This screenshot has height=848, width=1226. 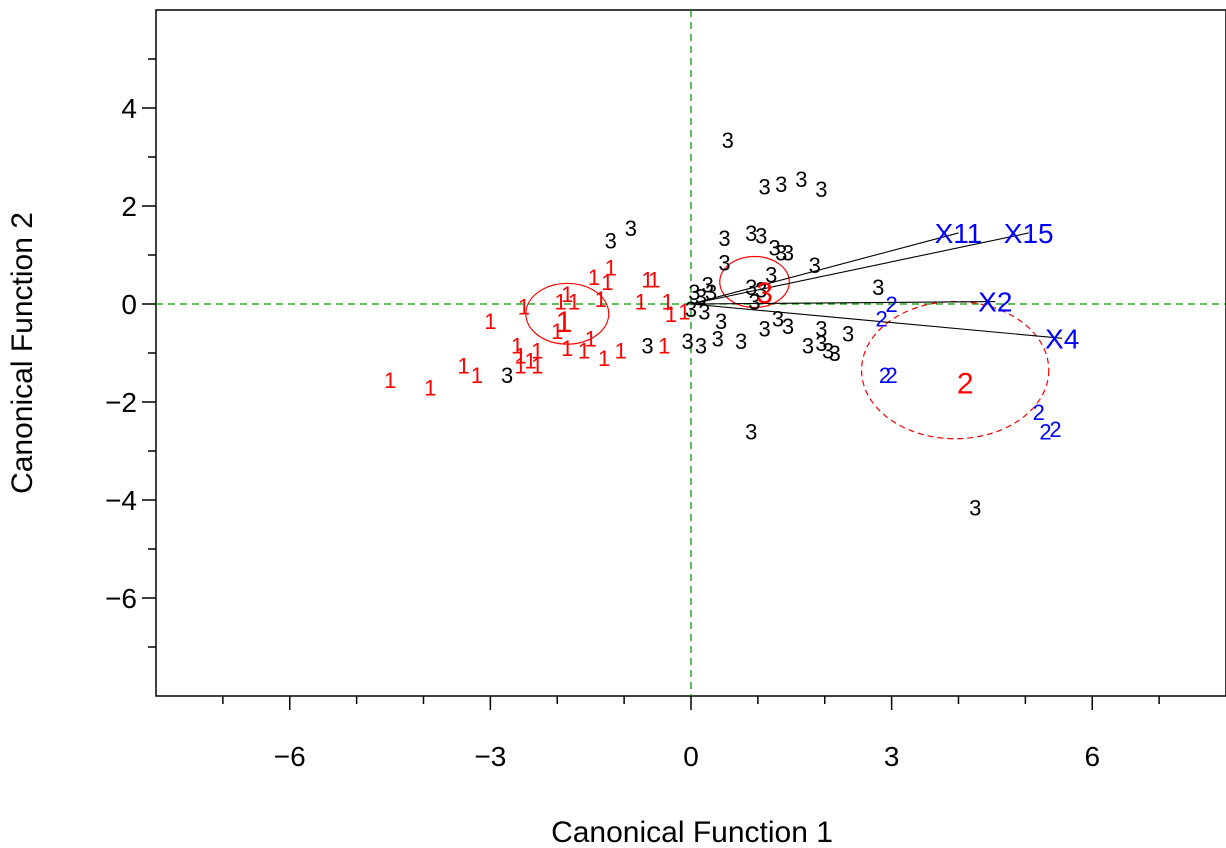 I want to click on y-axis-title: Canonical Function 2, so click(x=22, y=353).